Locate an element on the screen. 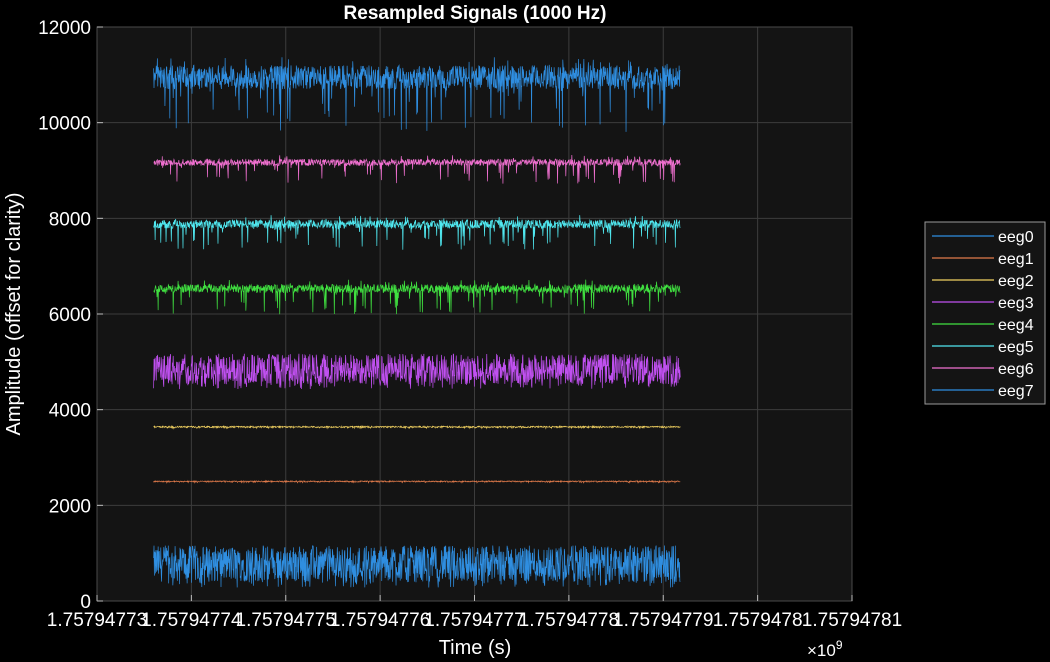 The image size is (1050, 662). x-tick-label: 1.75794781 is located at coordinates (852, 620).